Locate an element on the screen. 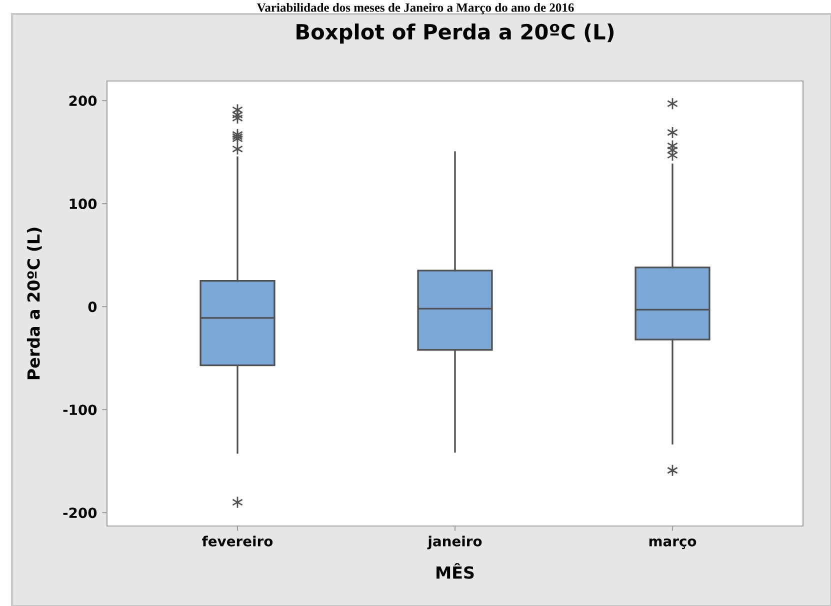 The image size is (831, 606). y-axis-title: Perda a 20ºC (L) is located at coordinates (34, 304).